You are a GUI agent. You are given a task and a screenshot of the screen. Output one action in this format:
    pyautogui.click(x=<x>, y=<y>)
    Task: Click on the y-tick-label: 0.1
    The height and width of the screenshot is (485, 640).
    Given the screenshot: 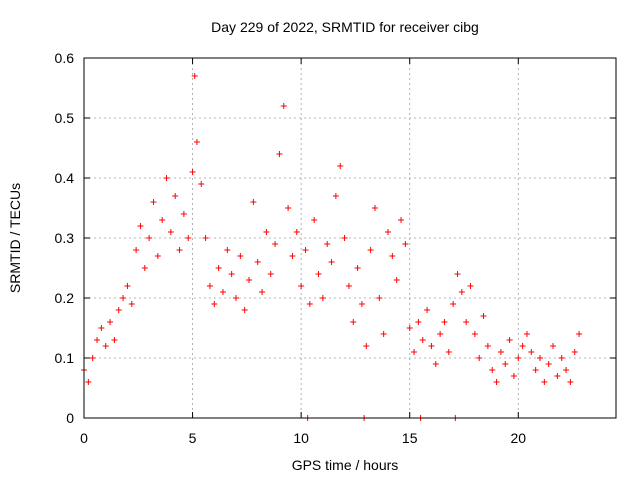 What is the action you would take?
    pyautogui.click(x=65, y=358)
    